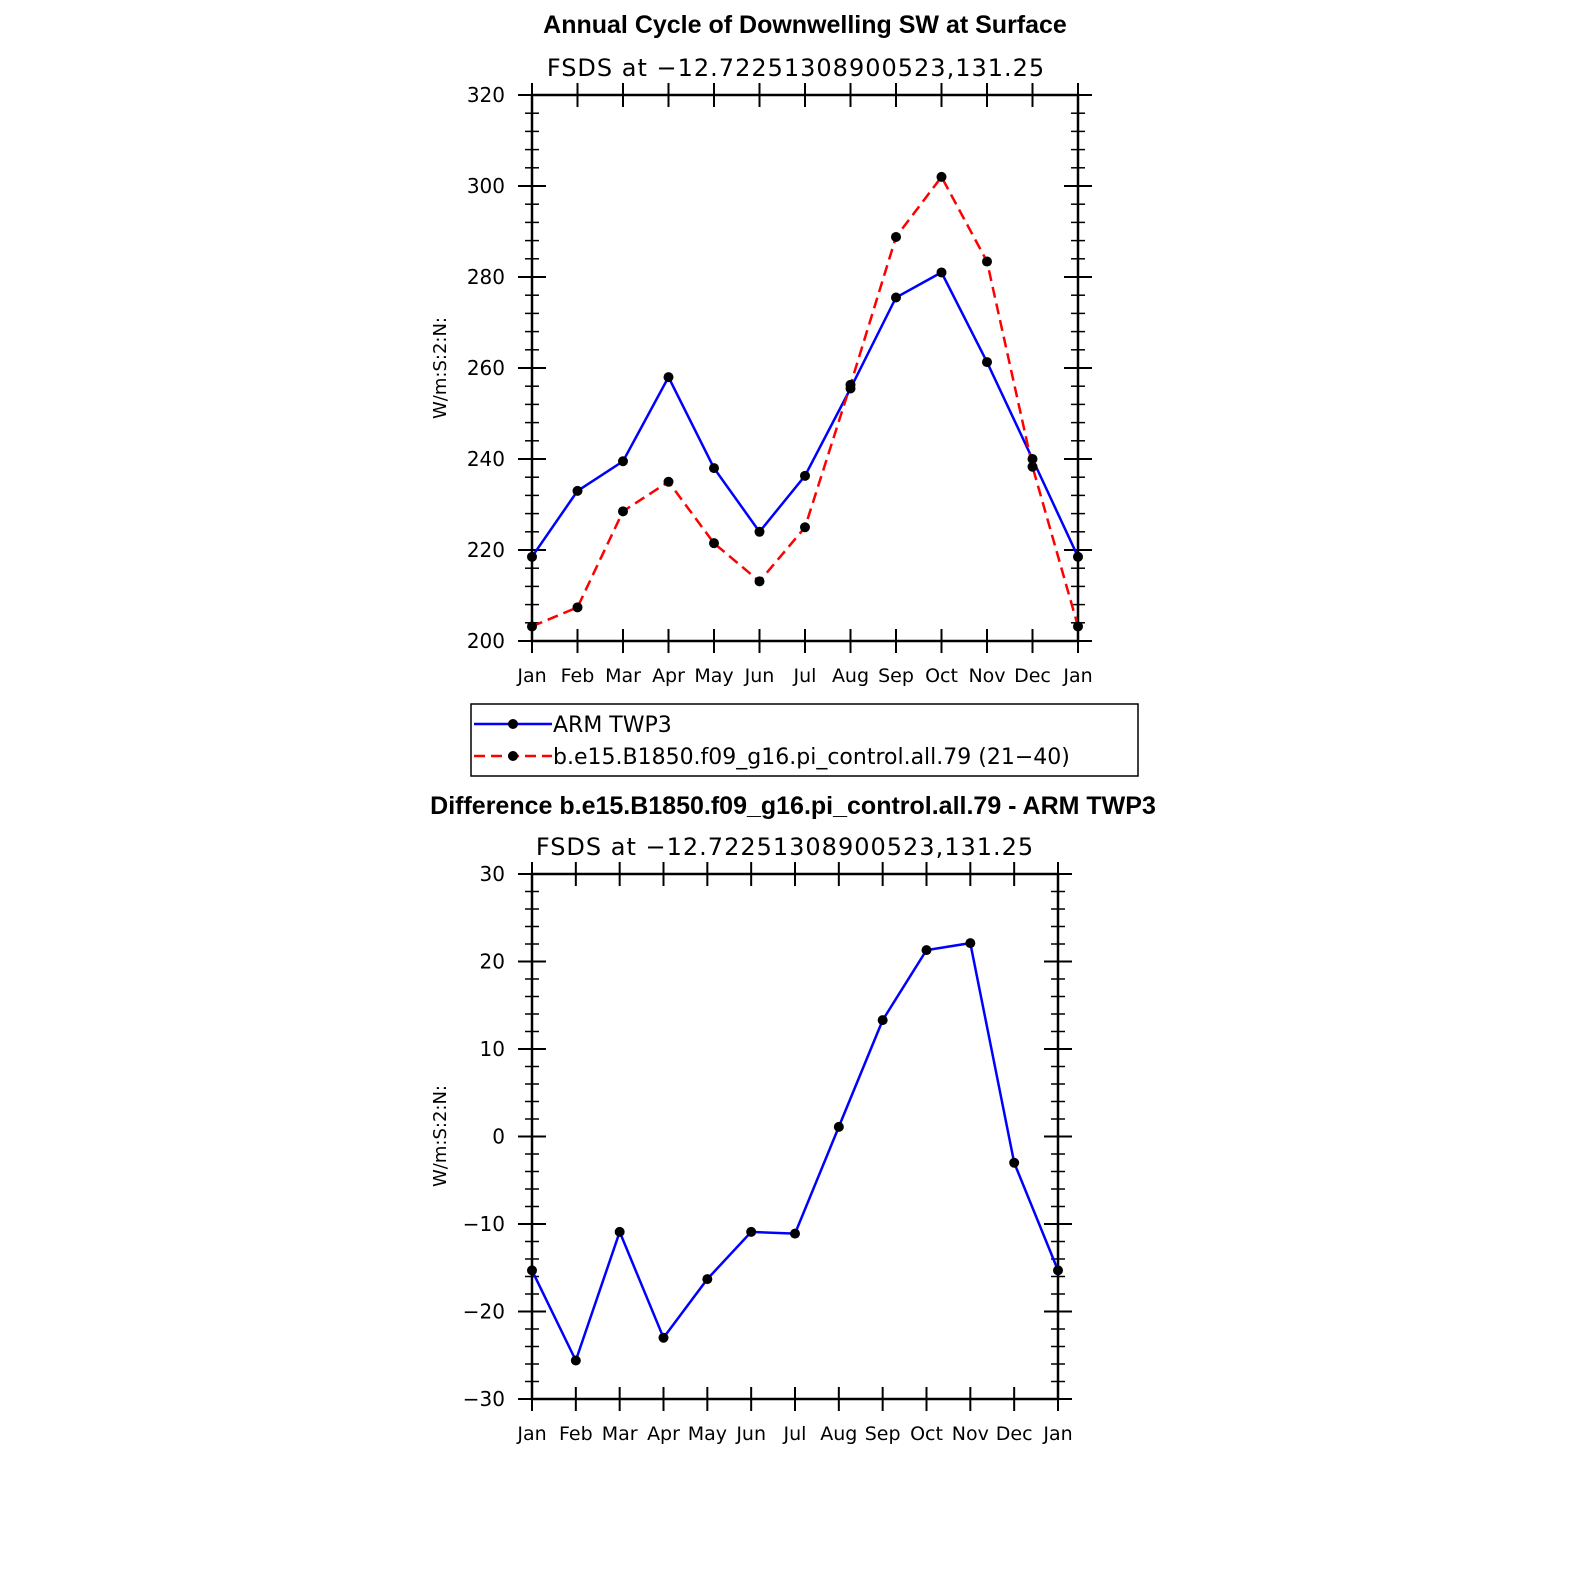 The height and width of the screenshot is (1574, 1574). Describe the element at coordinates (498, 1137) in the screenshot. I see `y-tick-label: 0` at that location.